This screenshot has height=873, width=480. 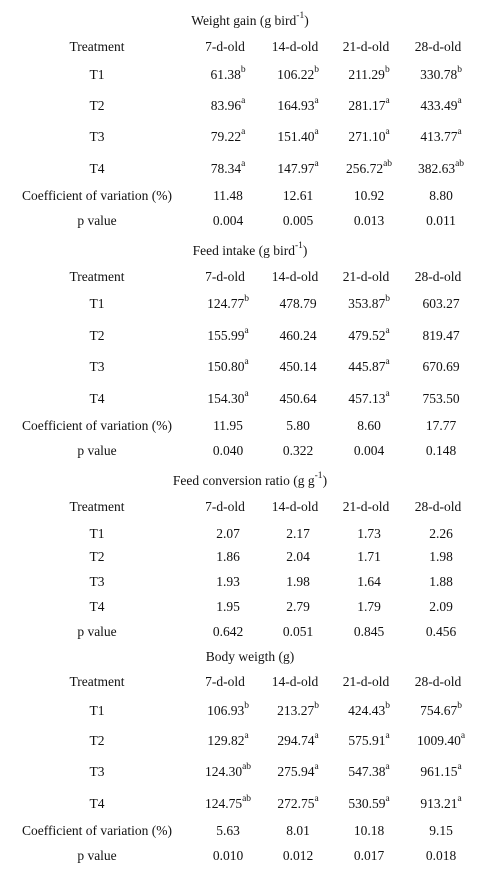 I want to click on cell-text: 83.96, so click(x=226, y=105).